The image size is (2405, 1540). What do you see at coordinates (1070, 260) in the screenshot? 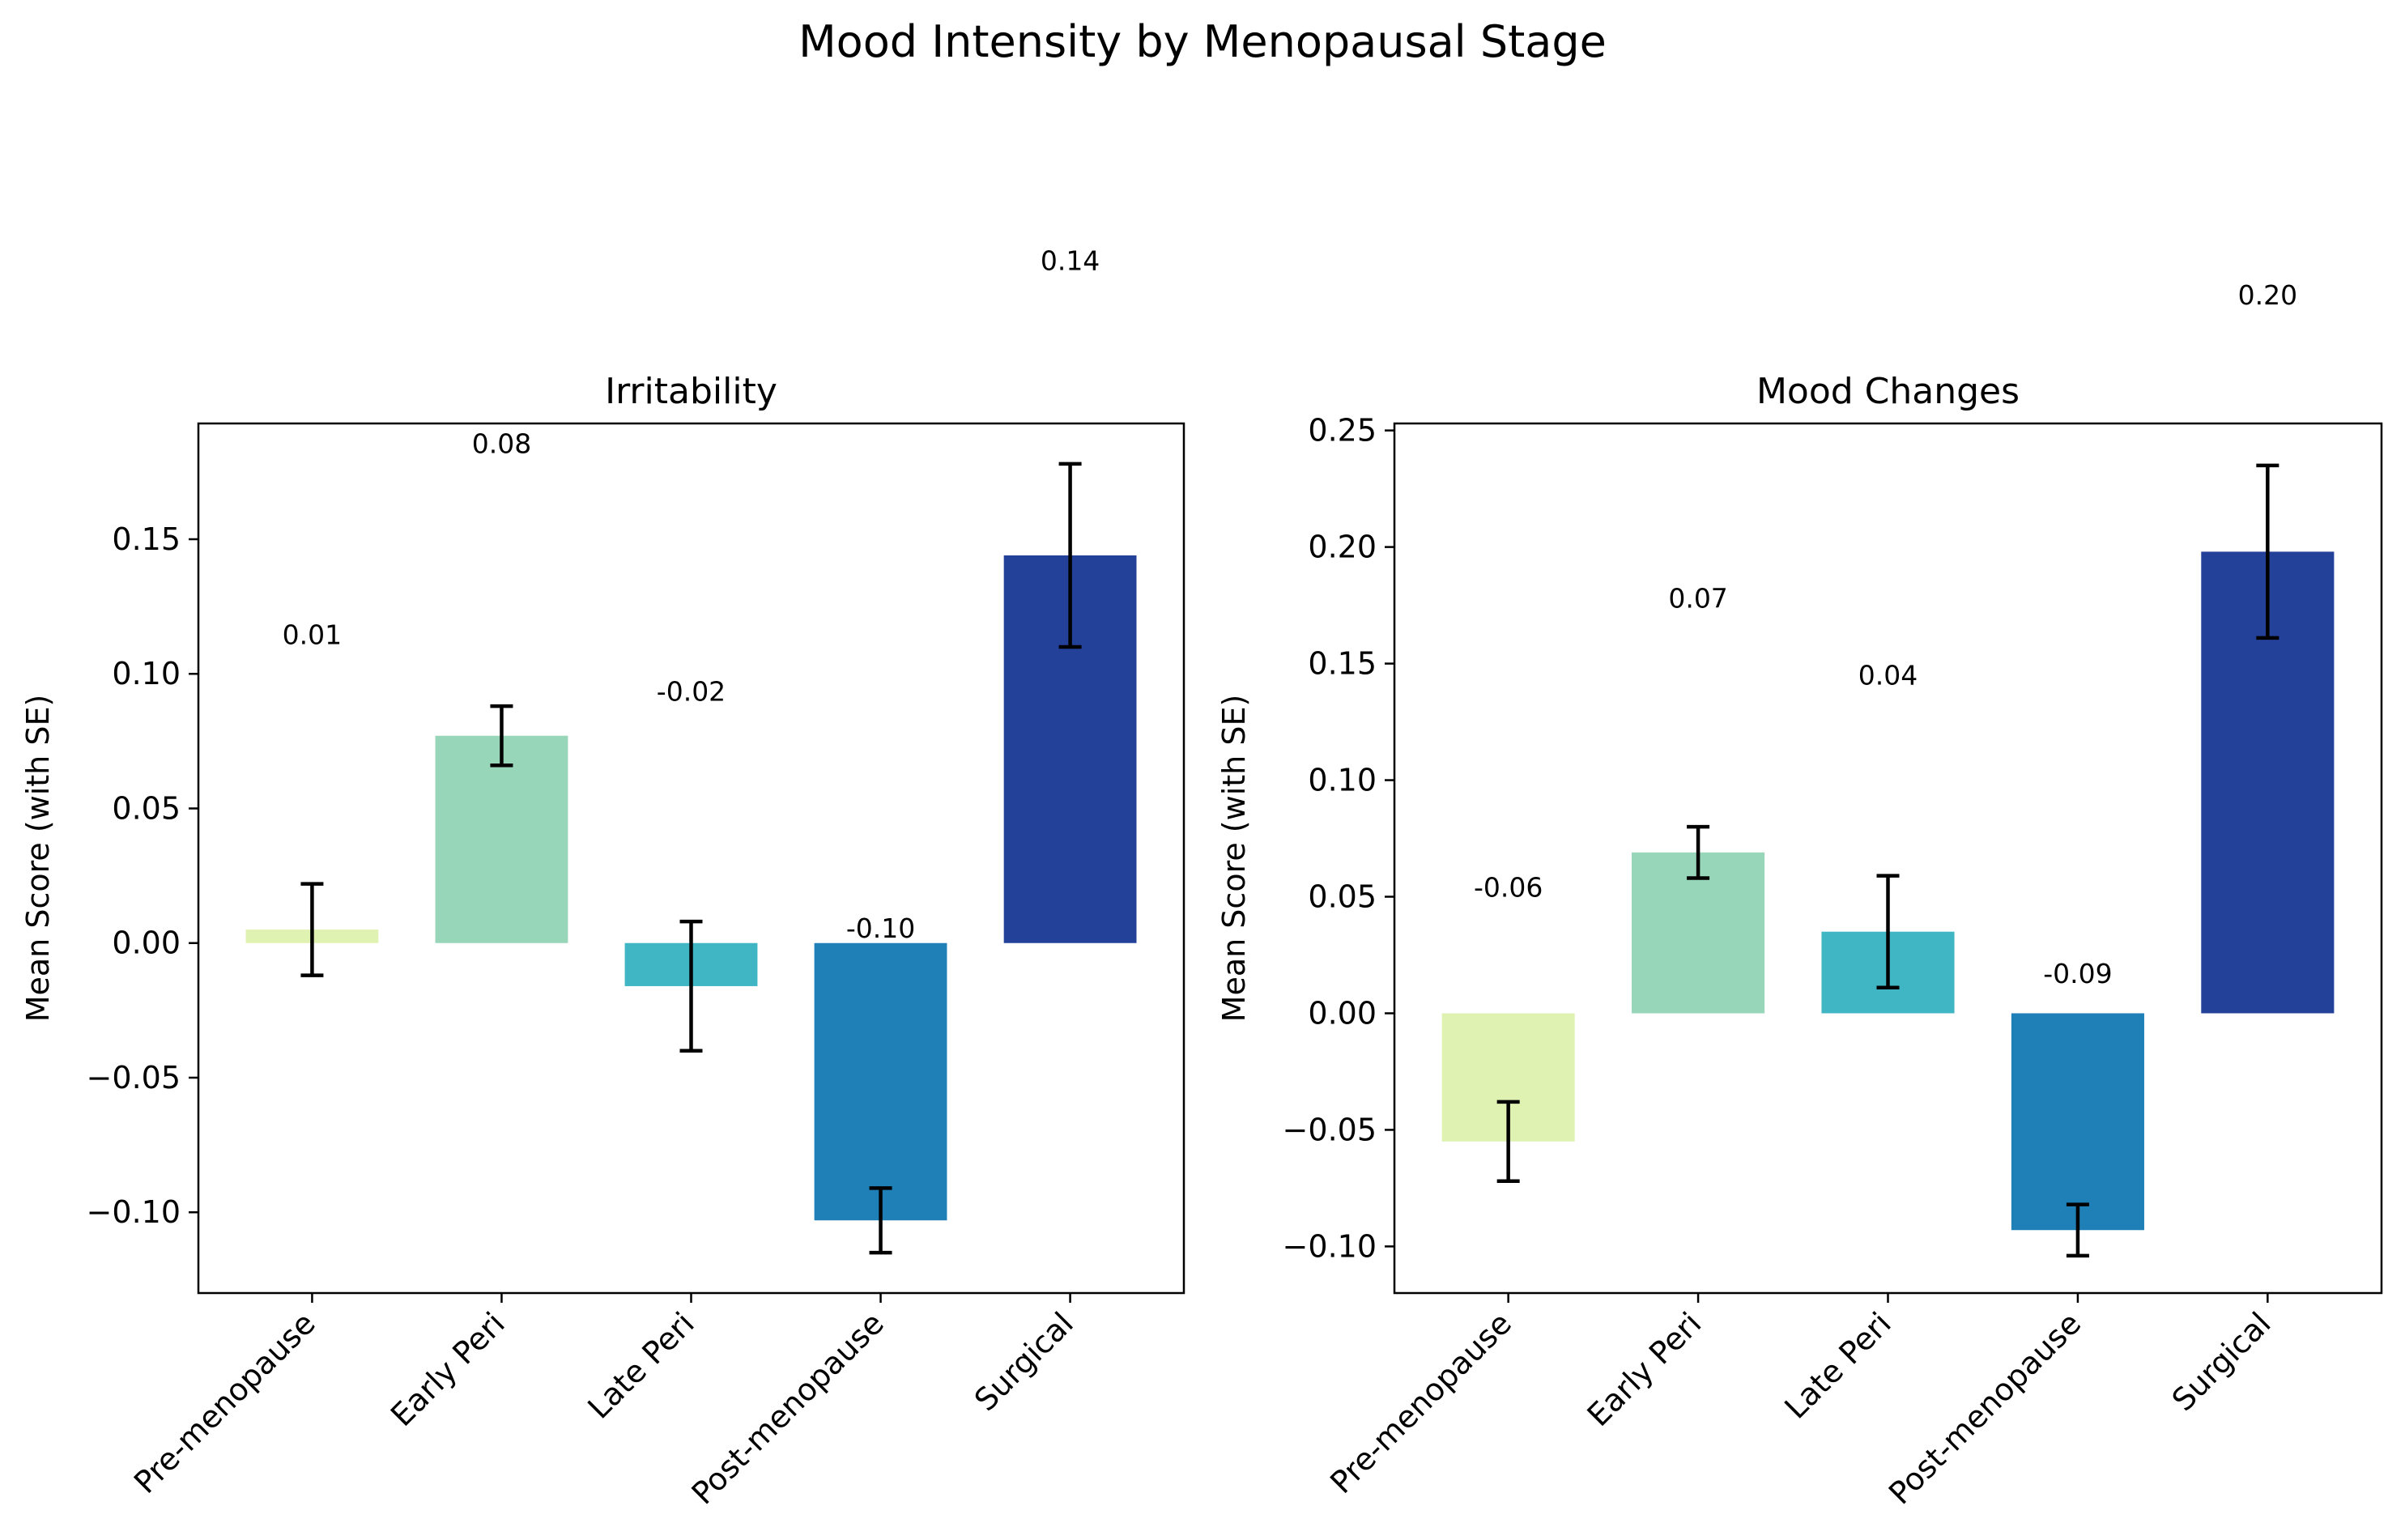
I see `data-label-5: 0.14` at bounding box center [1070, 260].